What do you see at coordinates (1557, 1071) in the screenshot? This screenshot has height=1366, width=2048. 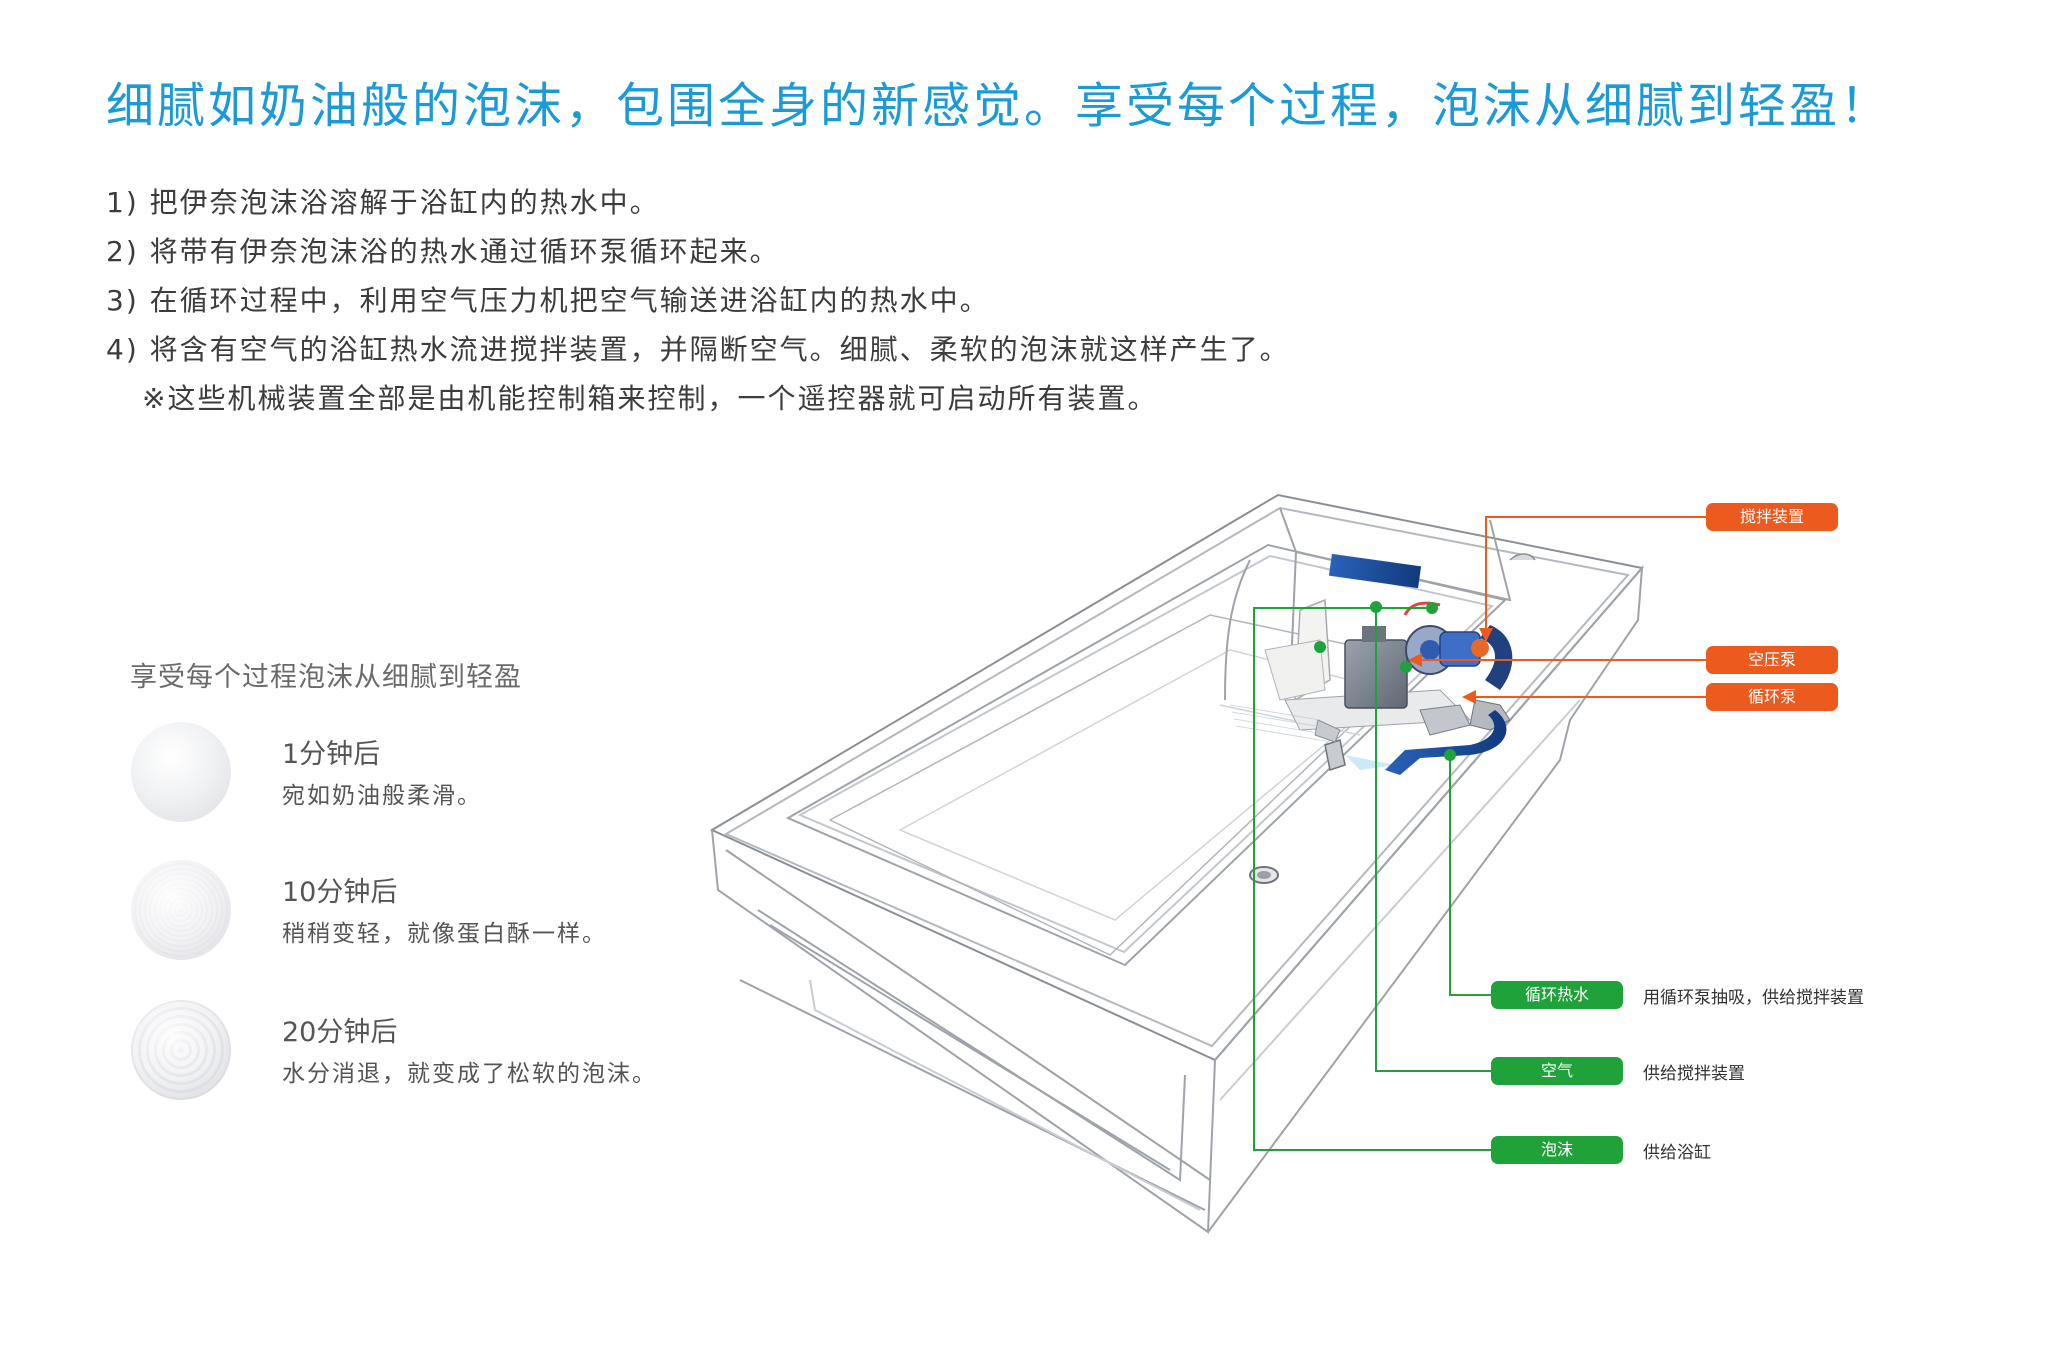 I see `tag-air: 空气` at bounding box center [1557, 1071].